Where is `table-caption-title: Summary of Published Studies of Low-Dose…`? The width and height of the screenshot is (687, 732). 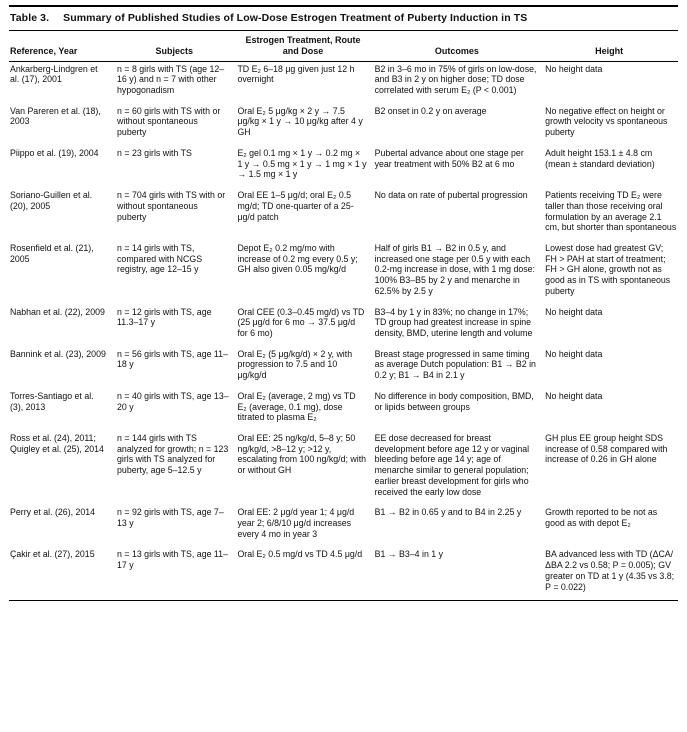
table-caption-title: Summary of Published Studies of Low-Dose… is located at coordinates (295, 18).